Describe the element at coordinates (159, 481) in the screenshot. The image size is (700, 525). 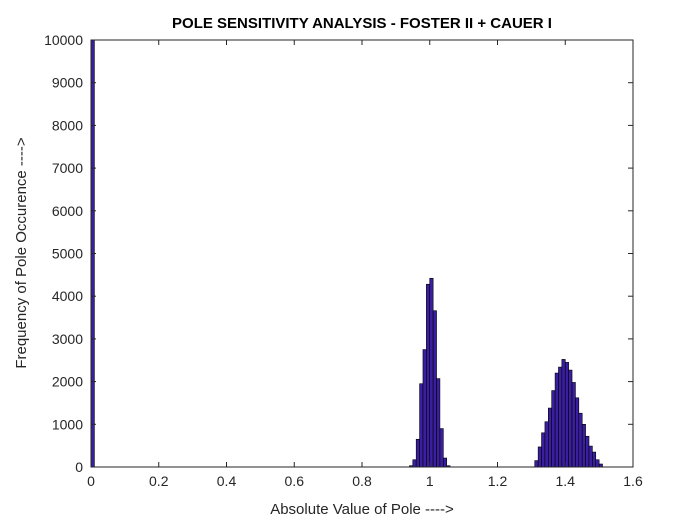
I see `x-tick-label: 0.2` at that location.